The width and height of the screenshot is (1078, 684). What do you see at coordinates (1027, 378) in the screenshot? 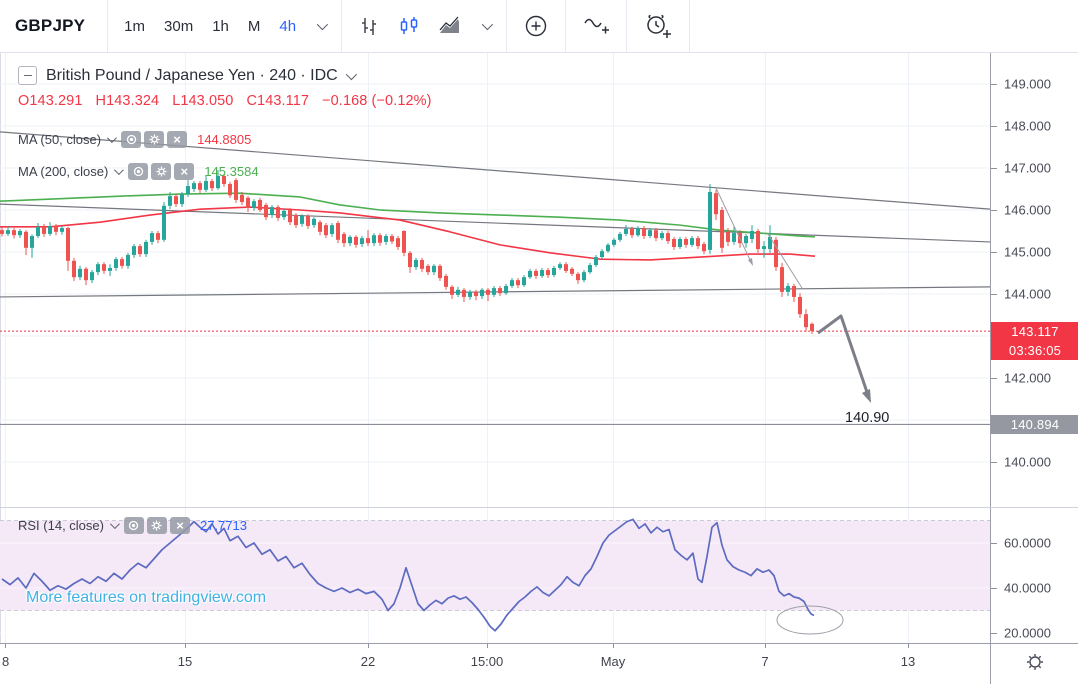
I see `price-axis-label: 142.000` at bounding box center [1027, 378].